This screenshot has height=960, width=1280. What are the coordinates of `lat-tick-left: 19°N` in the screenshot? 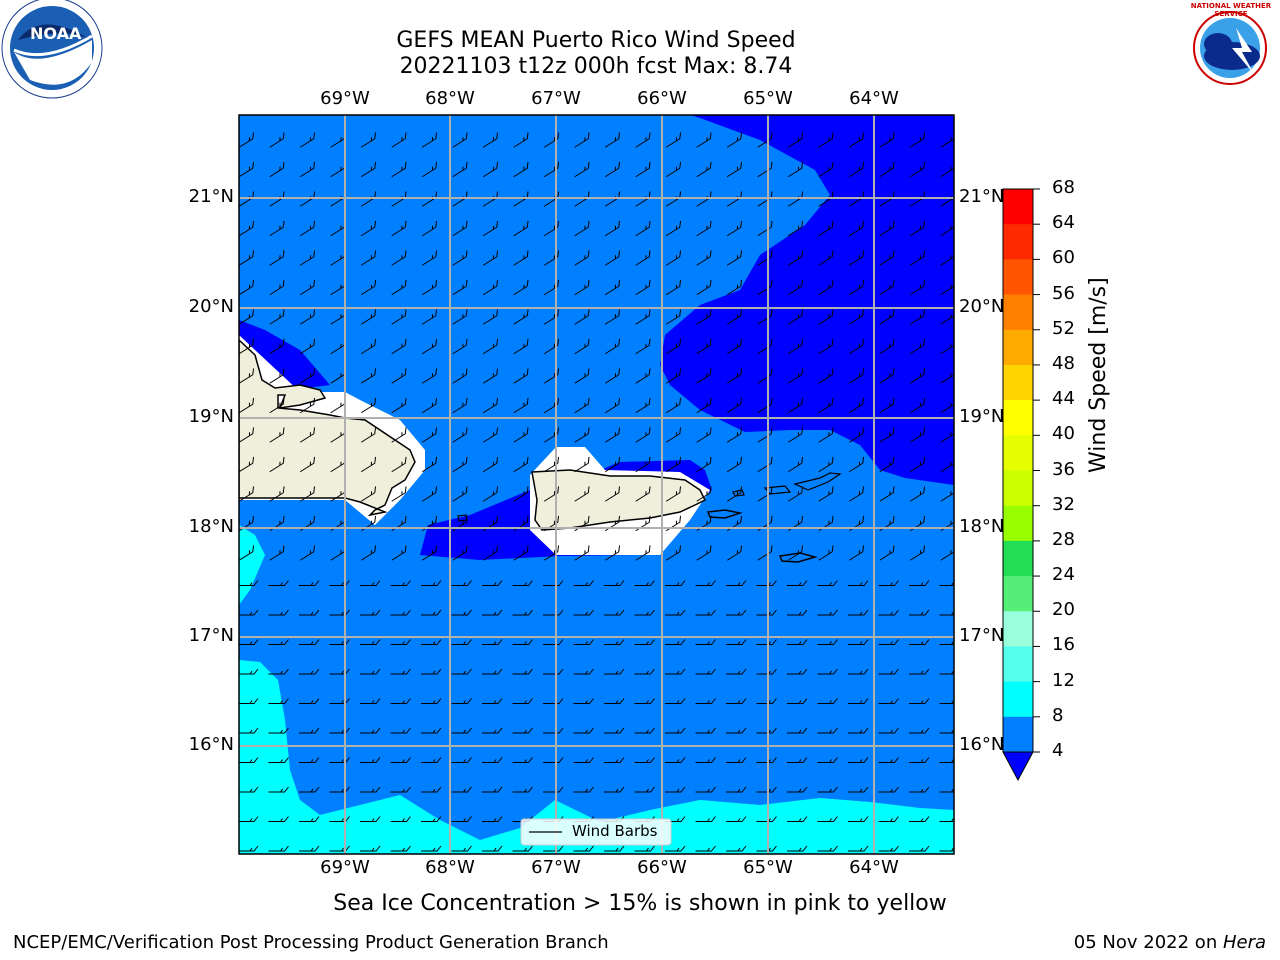 It's located at (211, 416).